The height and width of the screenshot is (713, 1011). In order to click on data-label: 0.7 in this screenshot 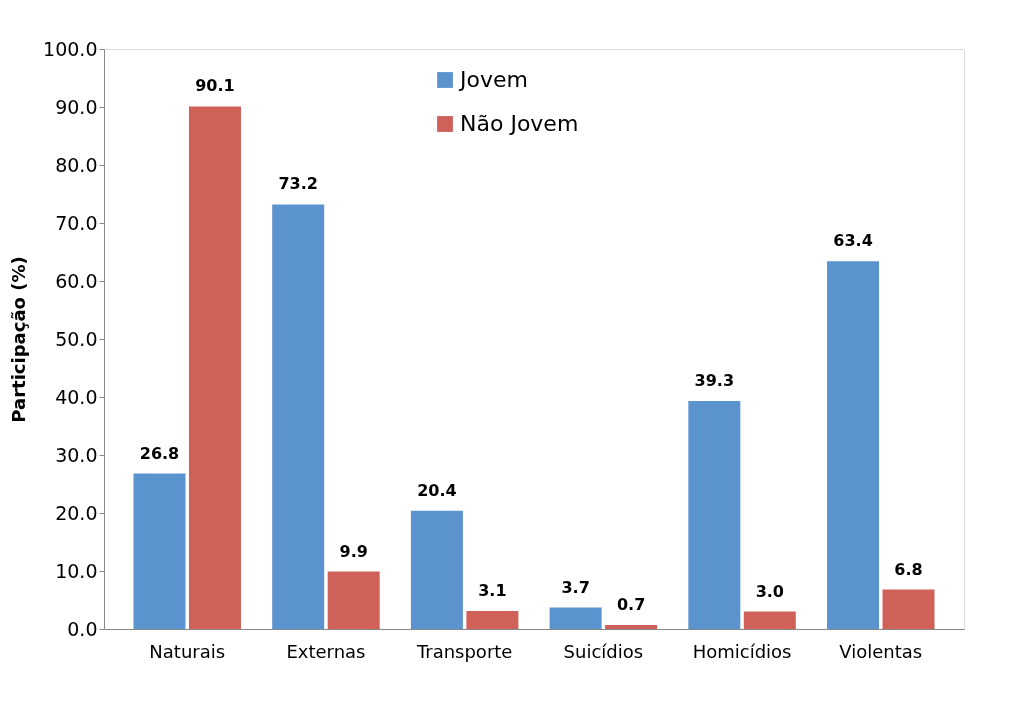, I will do `click(631, 604)`.